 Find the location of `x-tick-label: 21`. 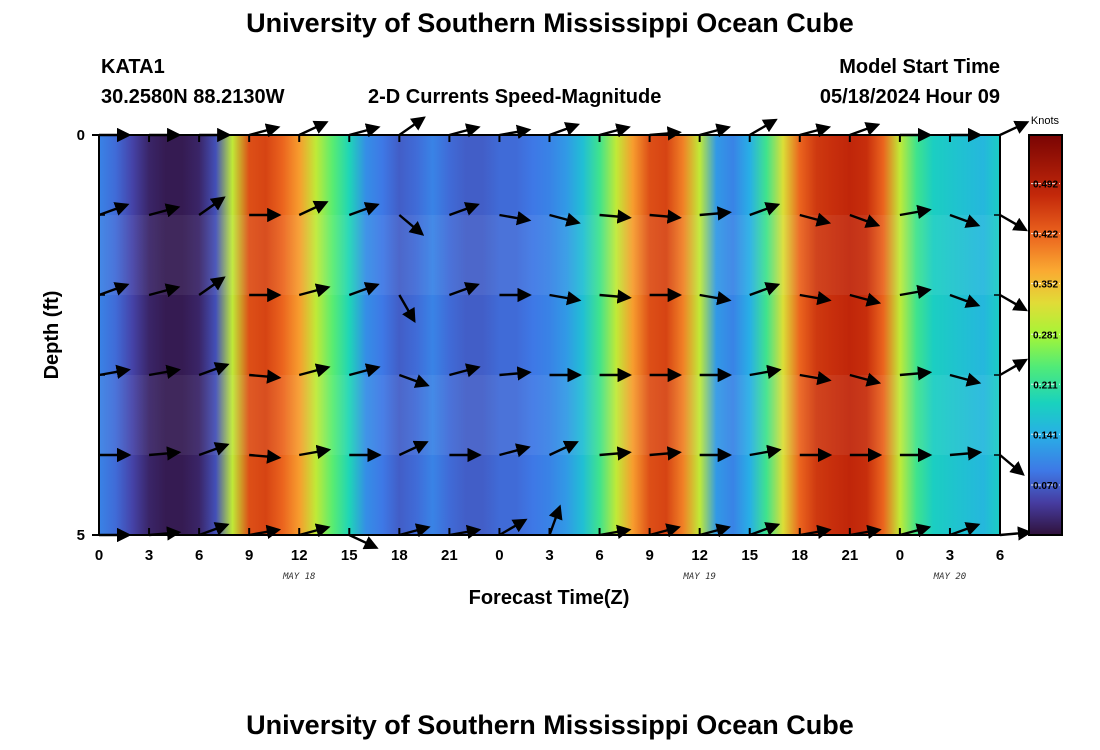

x-tick-label: 21 is located at coordinates (449, 555).